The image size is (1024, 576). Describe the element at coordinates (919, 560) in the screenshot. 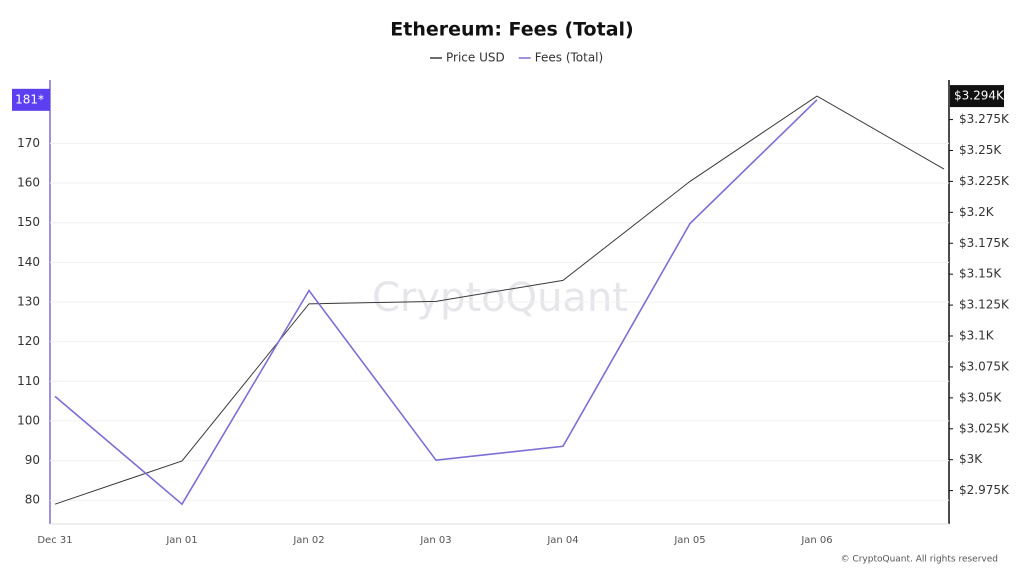

I see `credit: © CryptoQuant. All rights reserved` at that location.